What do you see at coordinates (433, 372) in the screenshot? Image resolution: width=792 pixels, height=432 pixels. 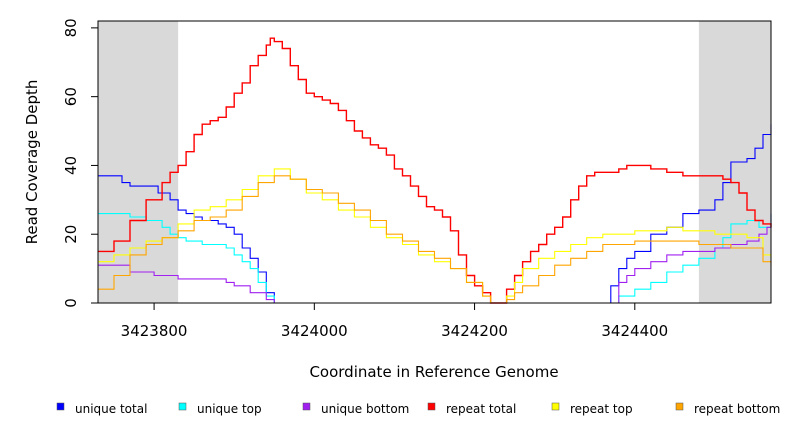 I see `x-axis-title: Coordinate in Reference Genome` at bounding box center [433, 372].